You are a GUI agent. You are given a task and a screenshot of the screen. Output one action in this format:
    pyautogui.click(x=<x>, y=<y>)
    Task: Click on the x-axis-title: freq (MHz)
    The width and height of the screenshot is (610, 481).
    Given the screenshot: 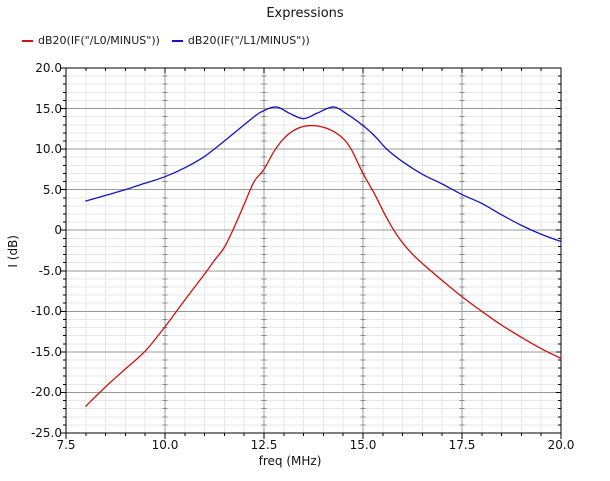 What is the action you would take?
    pyautogui.click(x=290, y=461)
    